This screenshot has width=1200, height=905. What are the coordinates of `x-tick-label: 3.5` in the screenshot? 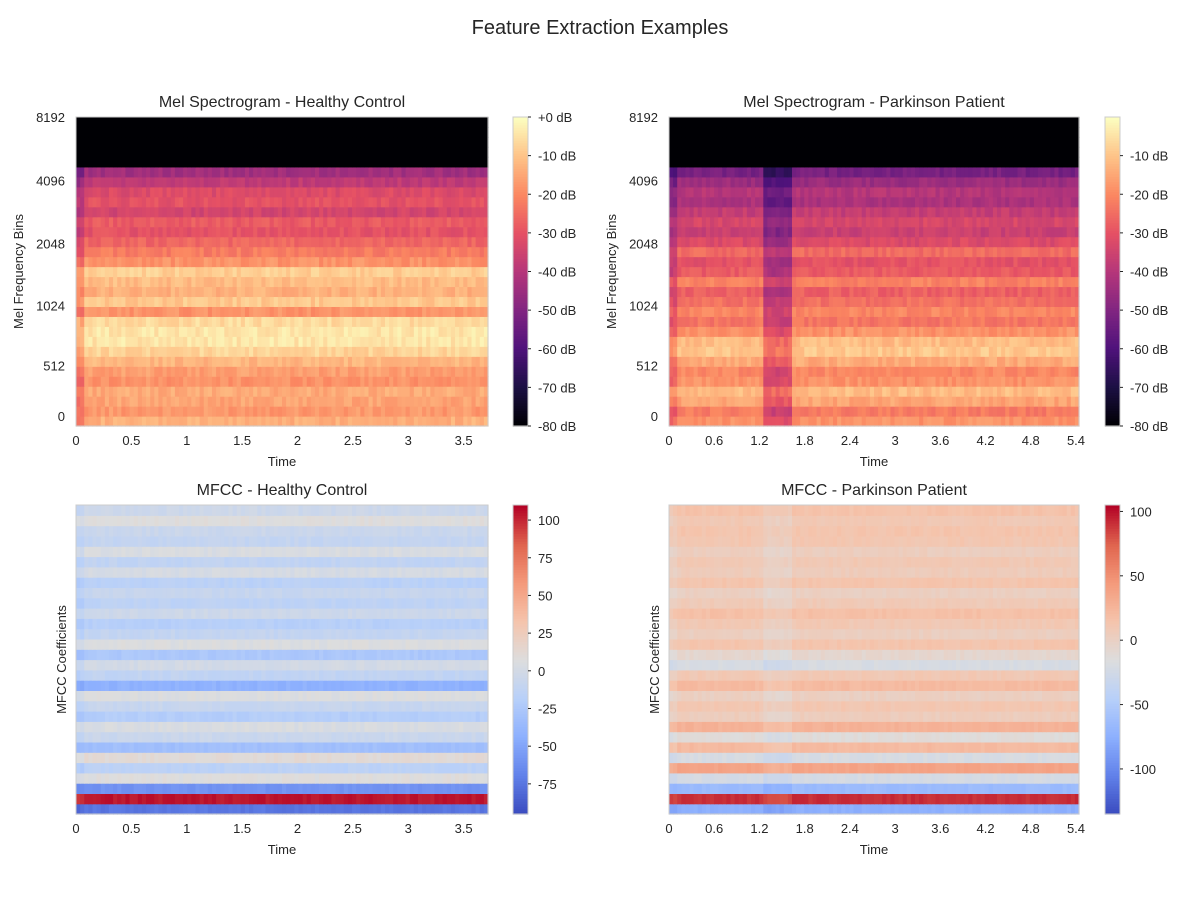 It's located at (464, 440).